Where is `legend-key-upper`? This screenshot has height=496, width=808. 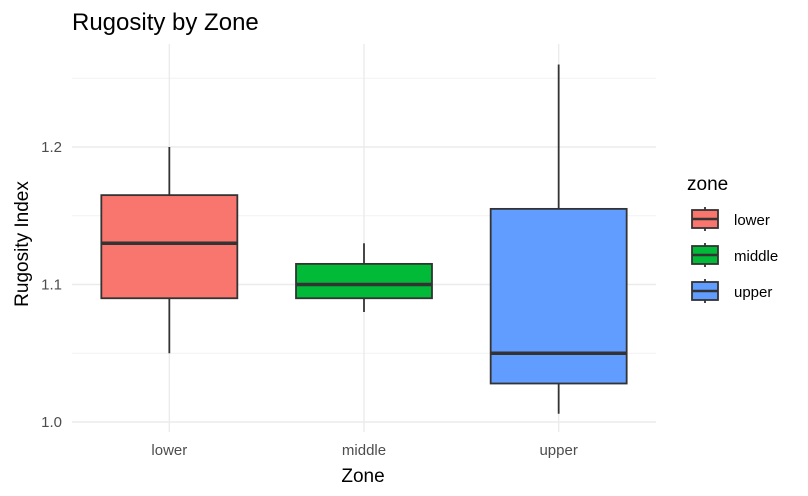 legend-key-upper is located at coordinates (705, 291).